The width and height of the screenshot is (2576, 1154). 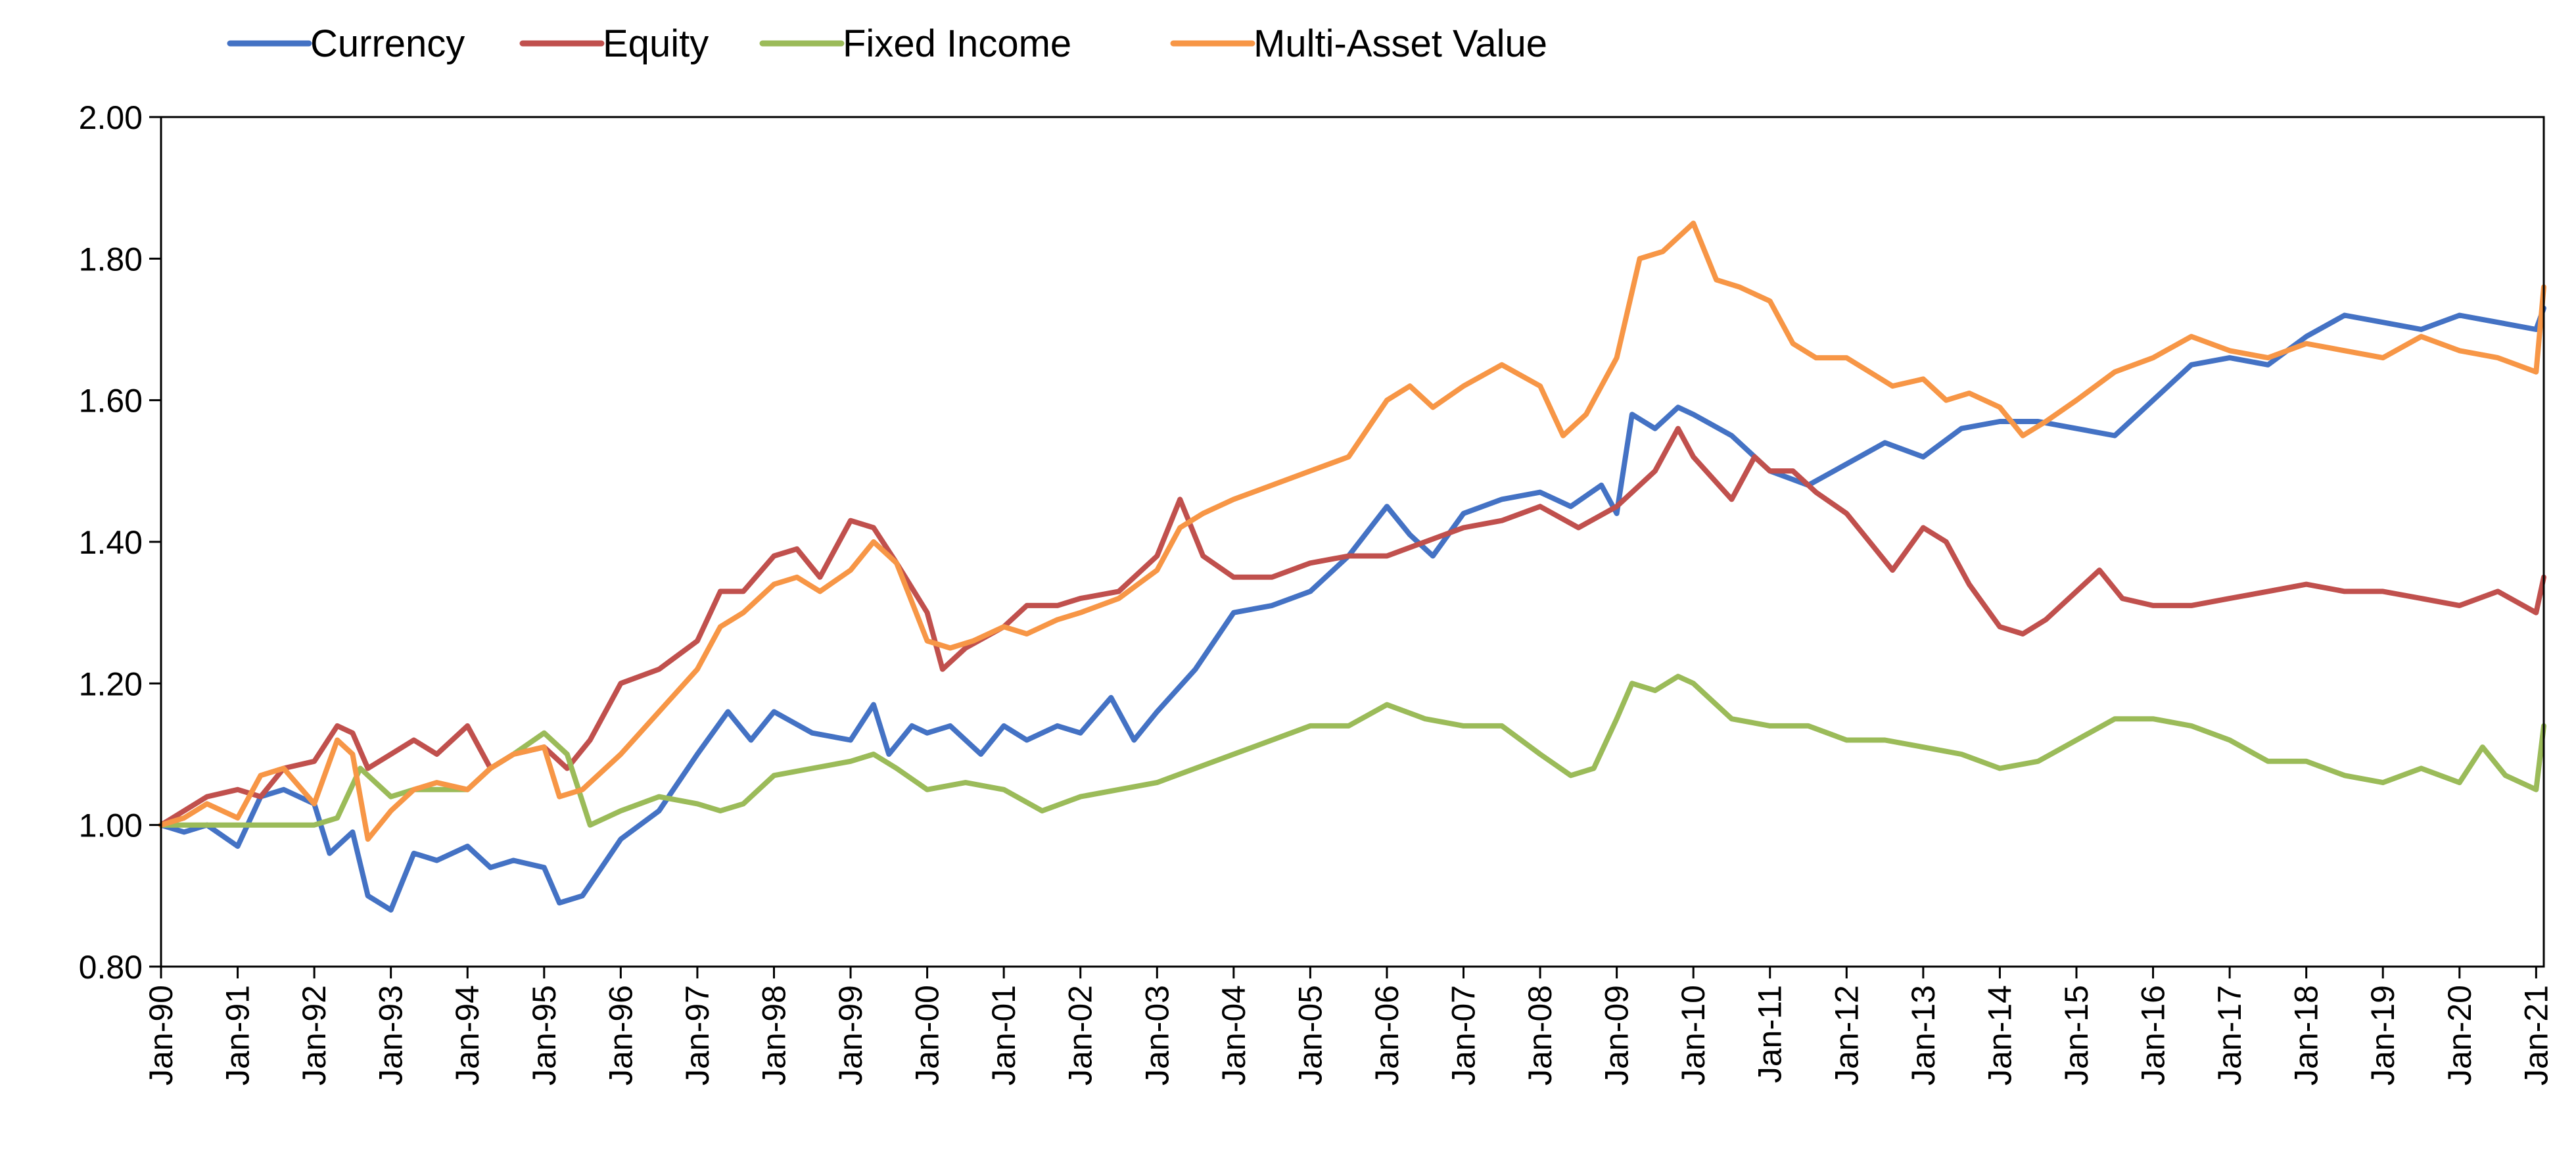 I want to click on x-tick-label: Jan-95, so click(x=544, y=1035).